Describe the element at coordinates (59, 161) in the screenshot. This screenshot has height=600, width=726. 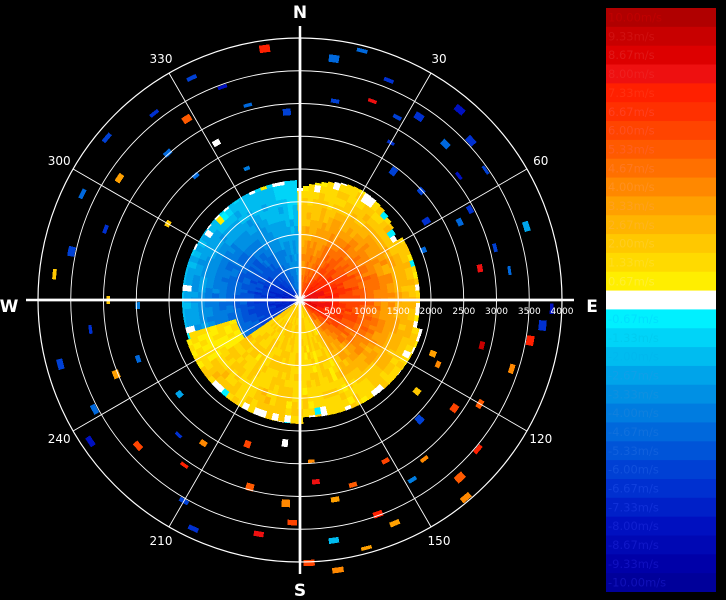
I see `azimuth-label: 300` at that location.